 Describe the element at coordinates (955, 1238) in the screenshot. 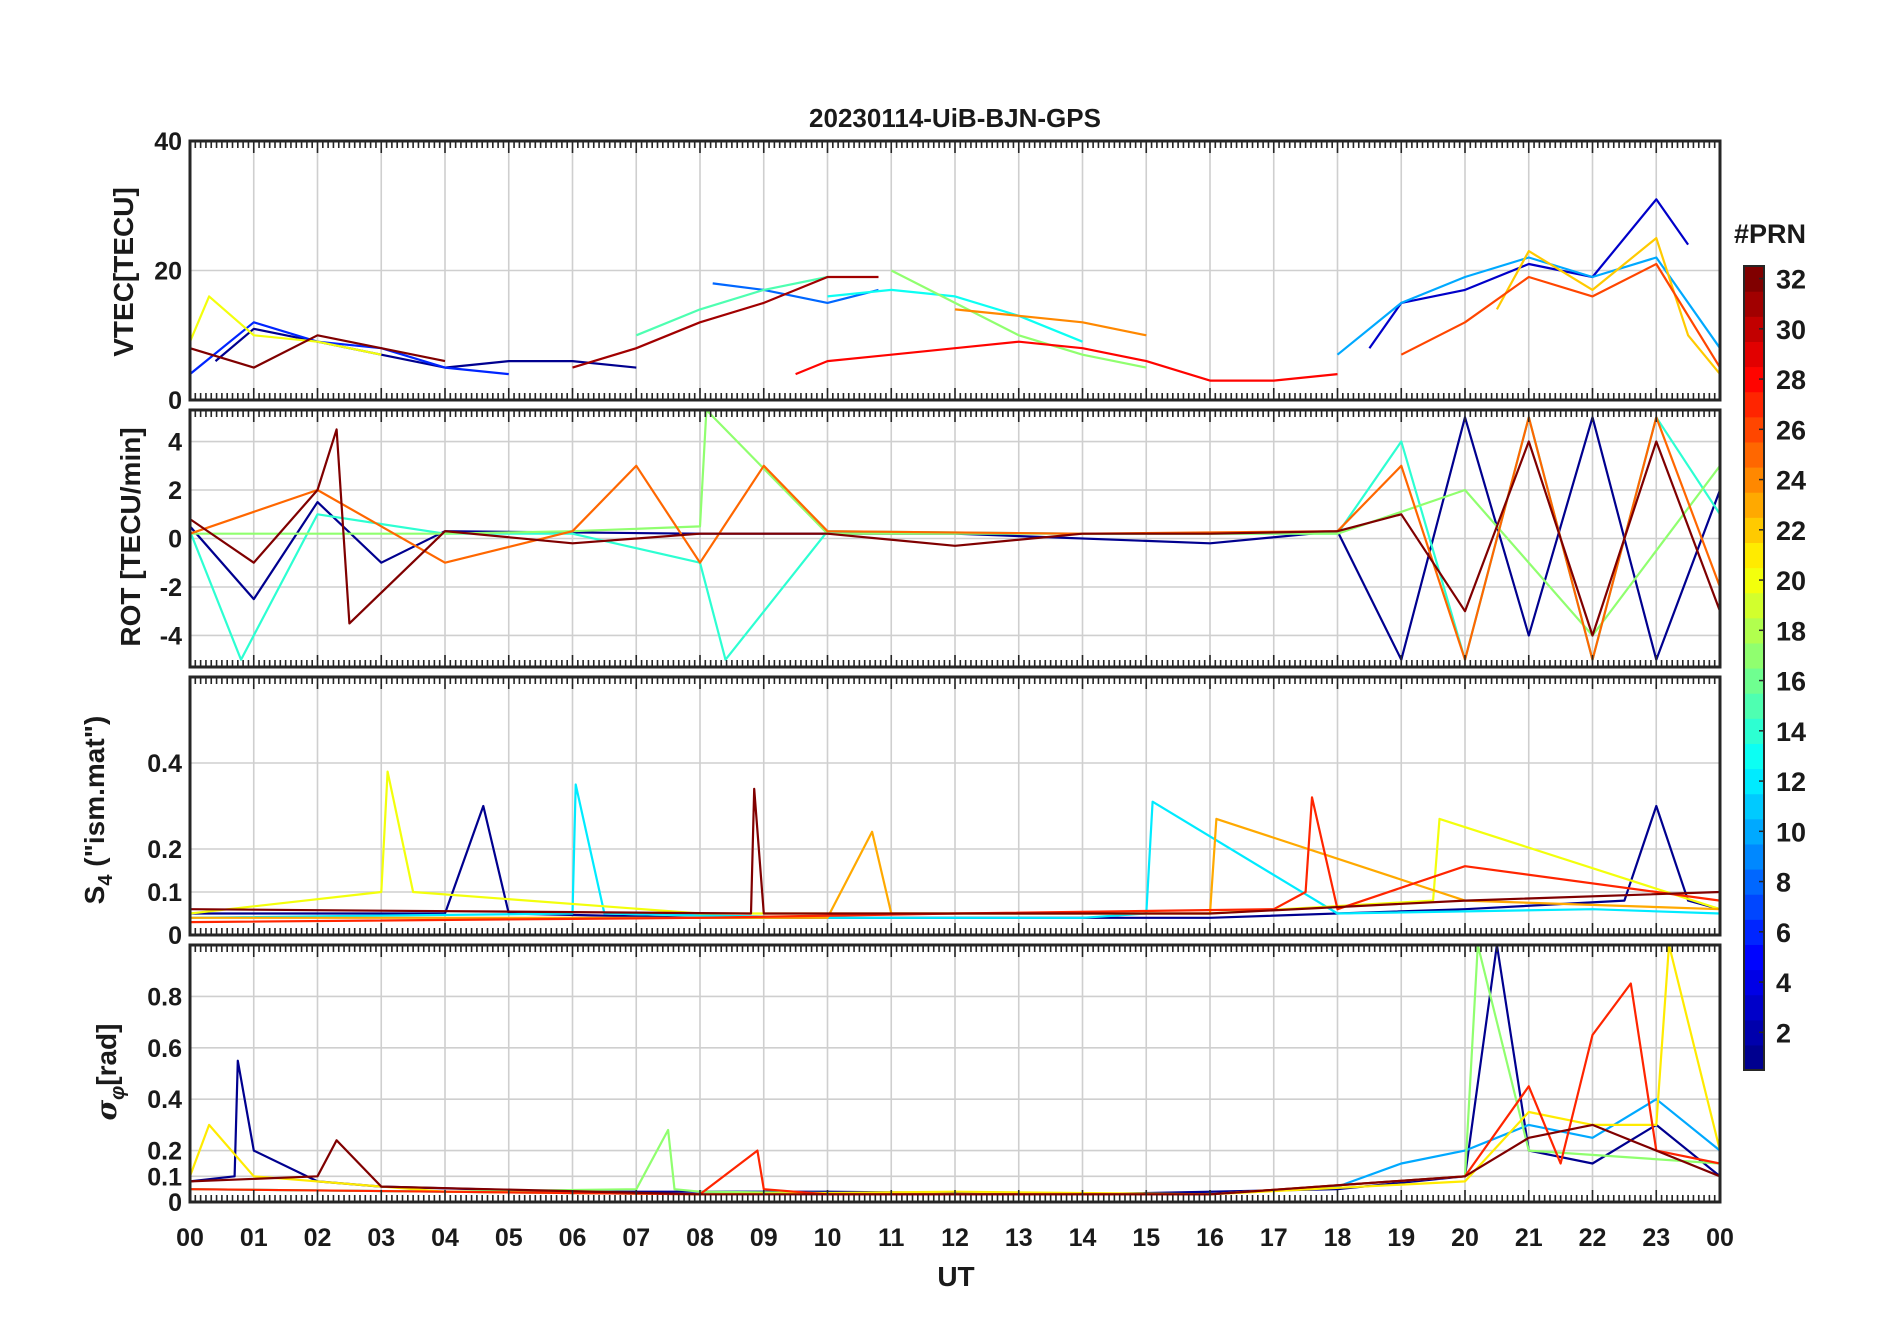

I see `x-tick-label: 12` at that location.